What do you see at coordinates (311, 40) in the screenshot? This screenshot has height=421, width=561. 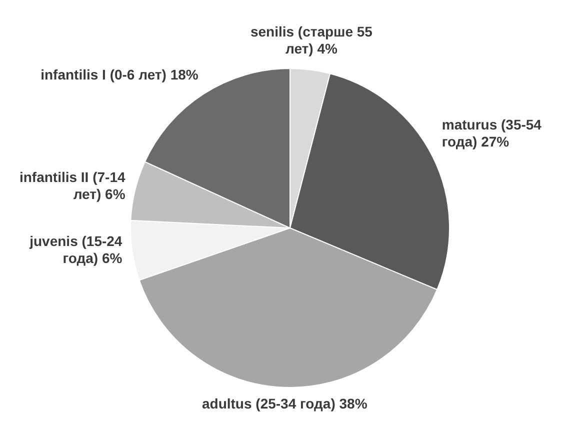 I see `slice-label: senilis (старше 55 лет) 4%` at bounding box center [311, 40].